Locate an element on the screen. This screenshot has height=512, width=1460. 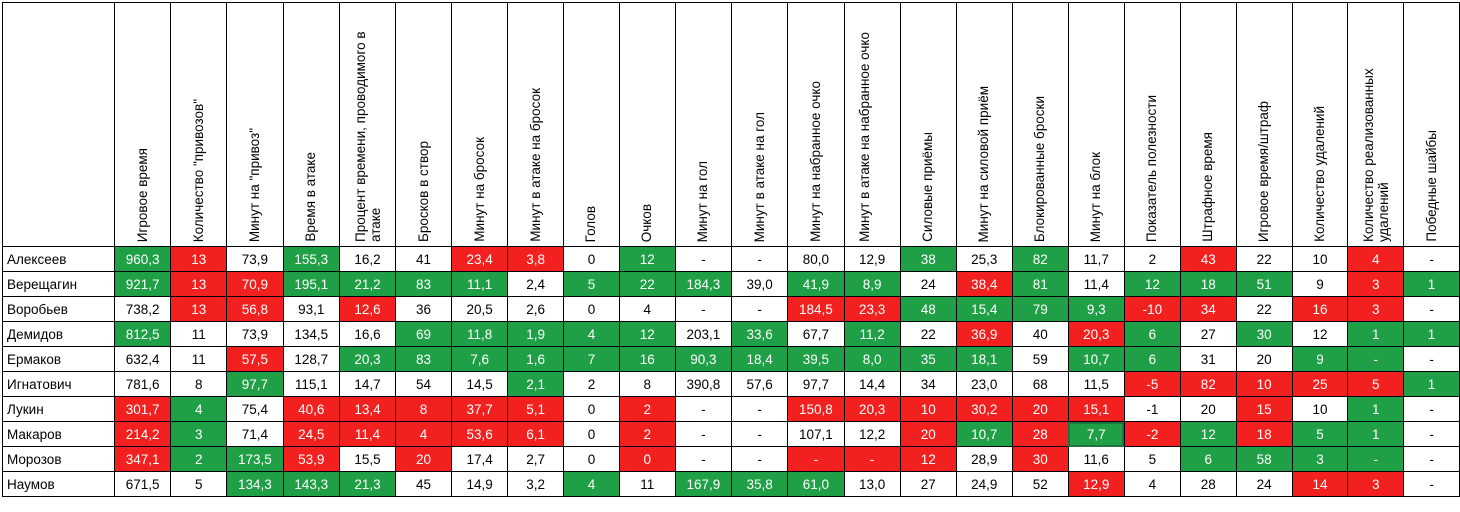
stat-cell: 23,0 is located at coordinates (984, 384).